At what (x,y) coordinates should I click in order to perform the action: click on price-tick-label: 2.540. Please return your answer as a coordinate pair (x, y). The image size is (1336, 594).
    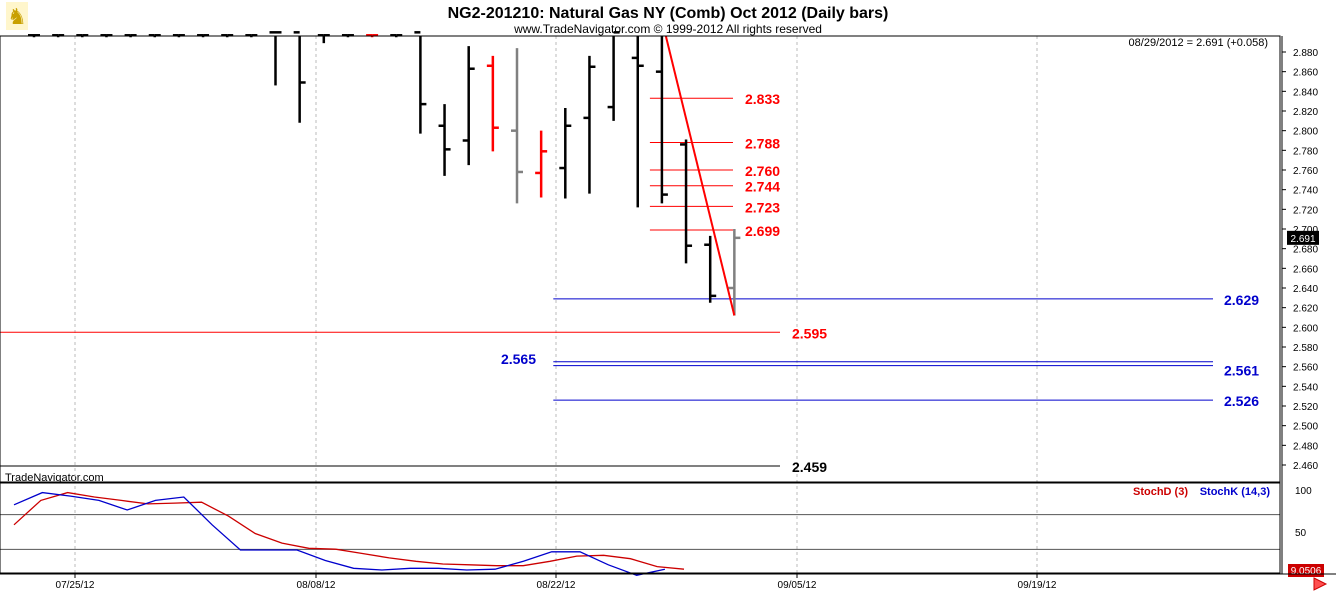
    Looking at the image, I should click on (1305, 387).